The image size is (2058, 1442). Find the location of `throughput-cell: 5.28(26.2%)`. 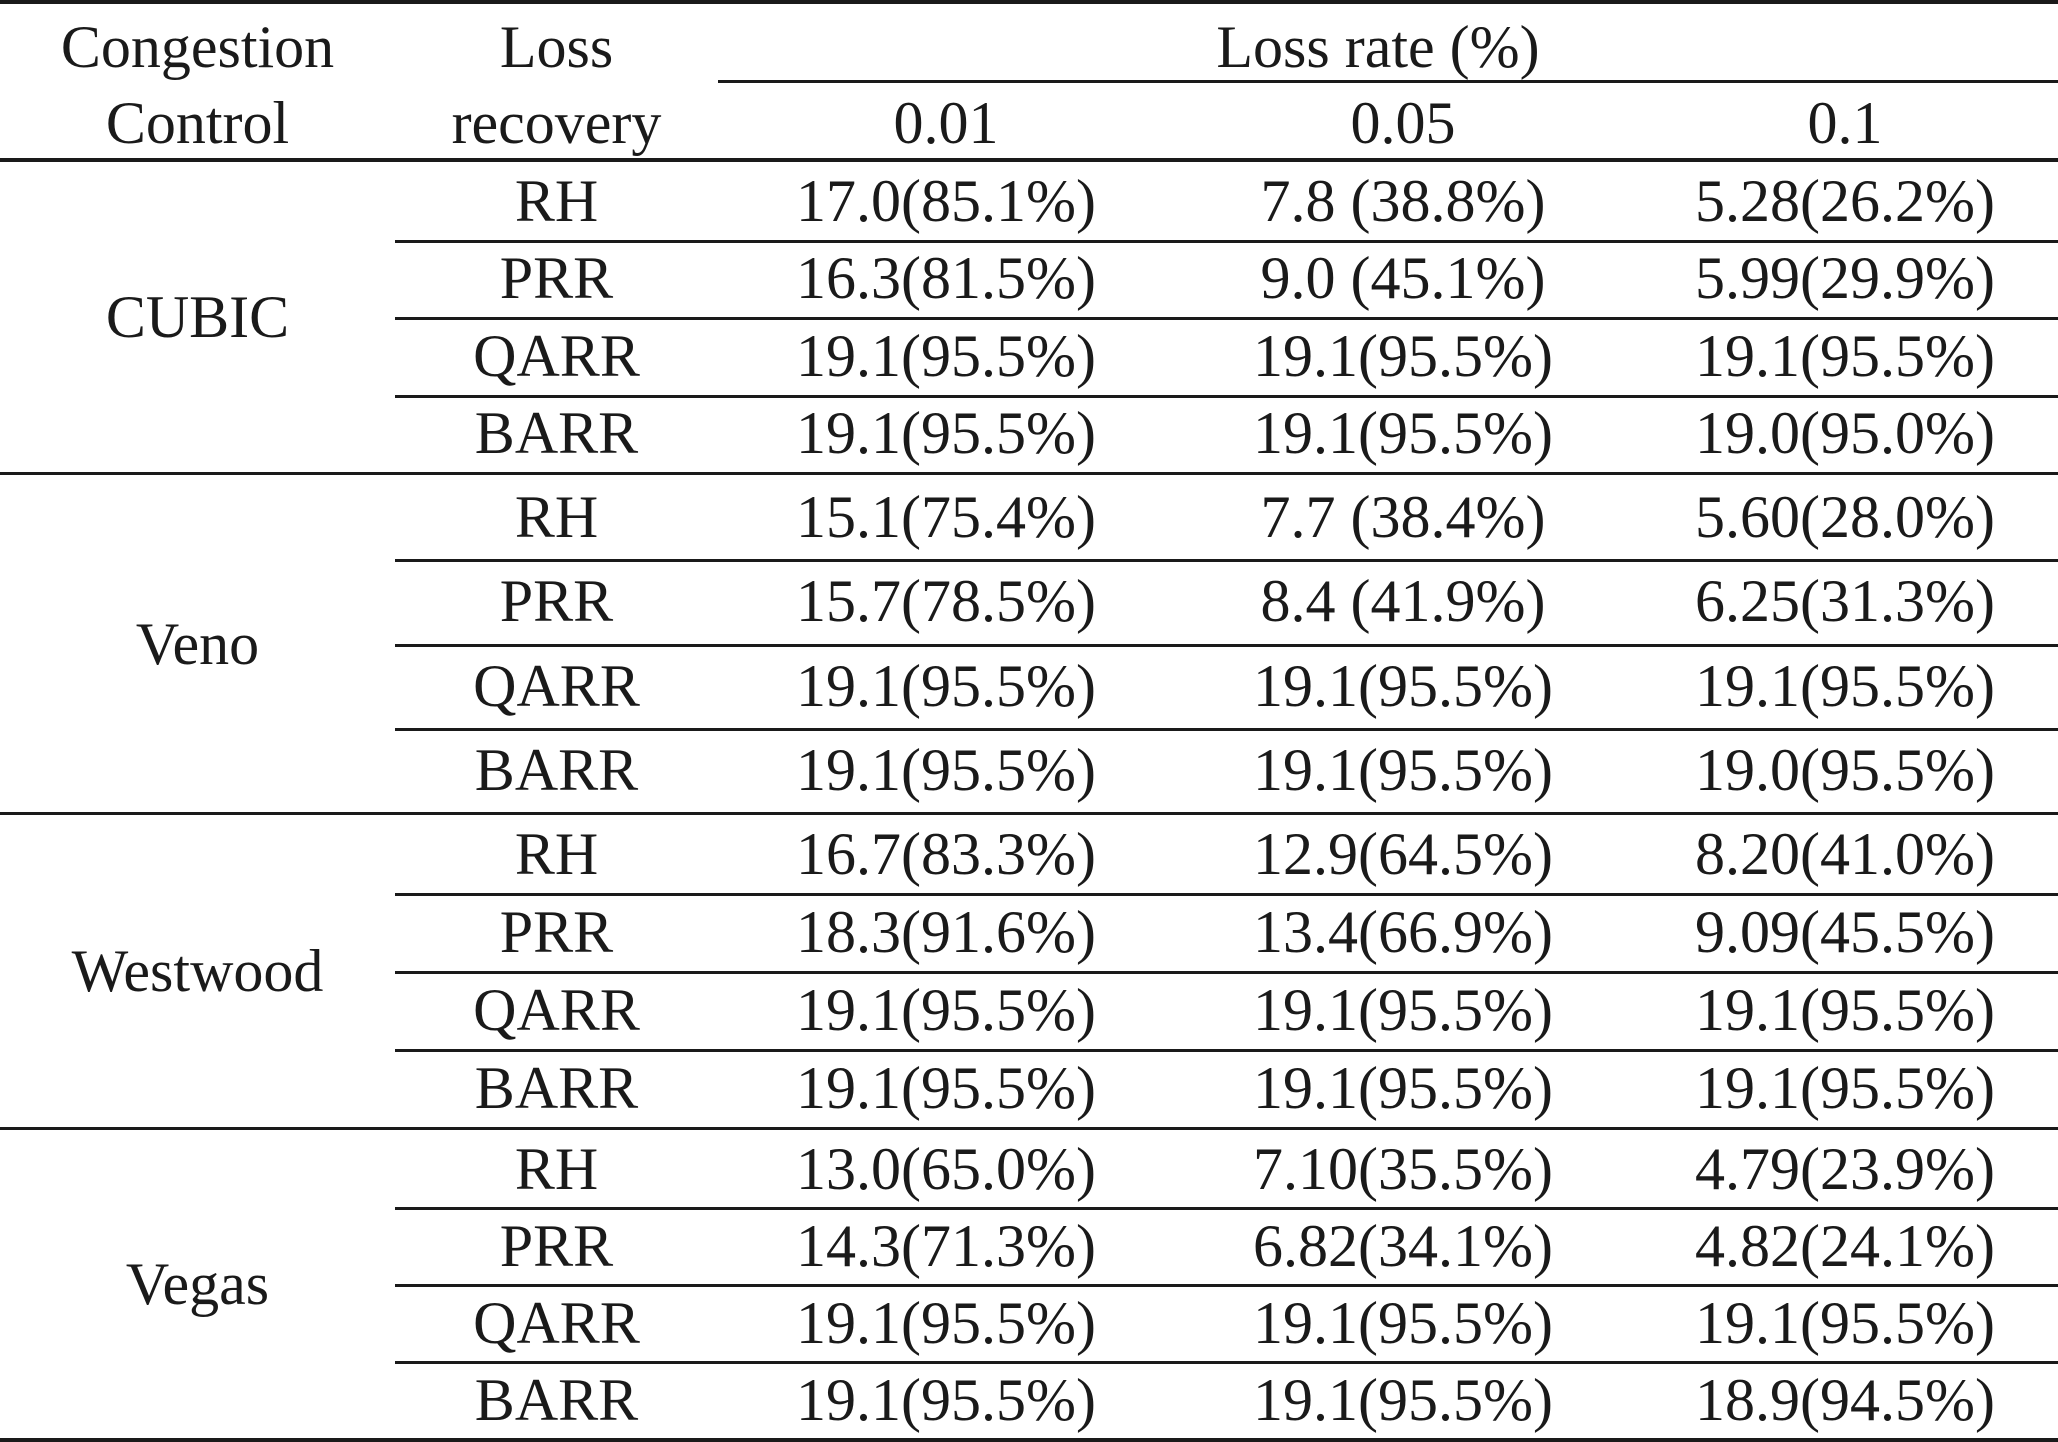

throughput-cell: 5.28(26.2%) is located at coordinates (1845, 201).